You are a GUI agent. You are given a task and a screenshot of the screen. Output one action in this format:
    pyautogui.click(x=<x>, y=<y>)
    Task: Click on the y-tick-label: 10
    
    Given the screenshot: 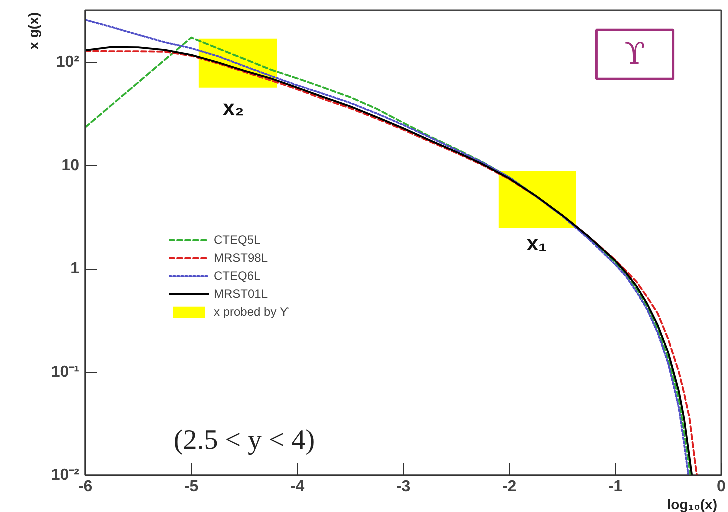 What is the action you would take?
    pyautogui.click(x=71, y=165)
    